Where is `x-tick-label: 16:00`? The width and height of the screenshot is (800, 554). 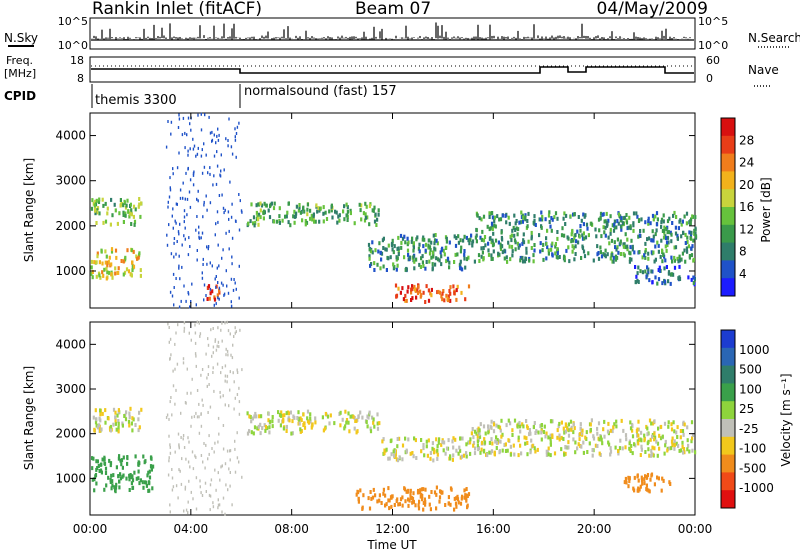
x-tick-label: 16:00 is located at coordinates (493, 529).